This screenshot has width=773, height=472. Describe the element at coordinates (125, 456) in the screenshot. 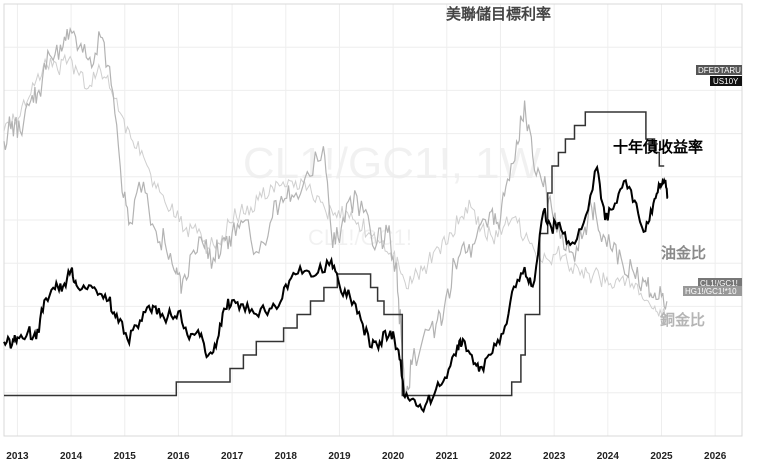

I see `x-tick-label: 2015` at that location.